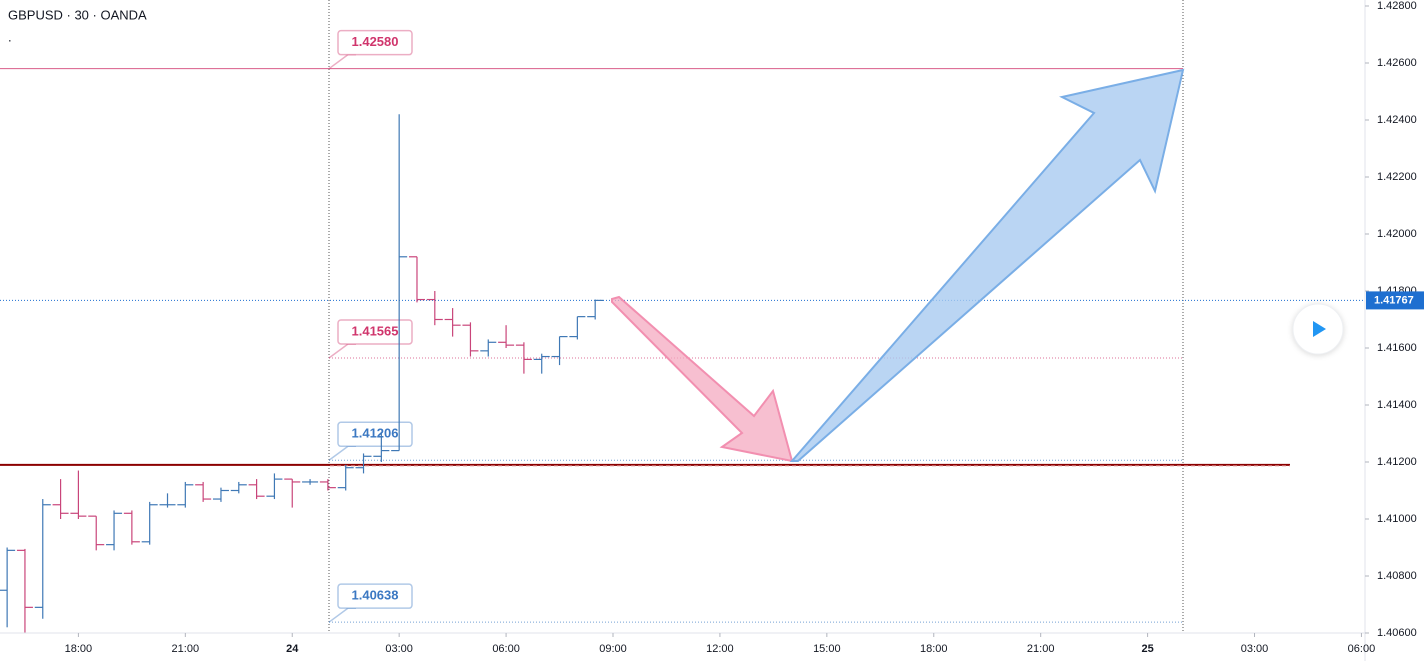 The width and height of the screenshot is (1424, 661). What do you see at coordinates (827, 649) in the screenshot?
I see `x-tick-label: 15:00` at bounding box center [827, 649].